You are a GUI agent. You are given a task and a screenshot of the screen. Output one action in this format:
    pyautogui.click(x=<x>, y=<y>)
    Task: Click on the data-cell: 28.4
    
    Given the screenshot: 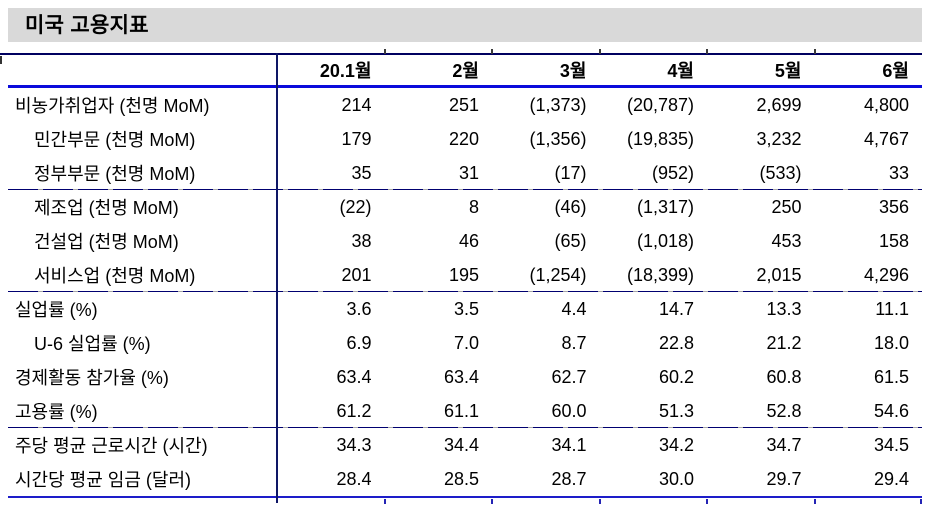 What is the action you would take?
    pyautogui.click(x=354, y=478)
    